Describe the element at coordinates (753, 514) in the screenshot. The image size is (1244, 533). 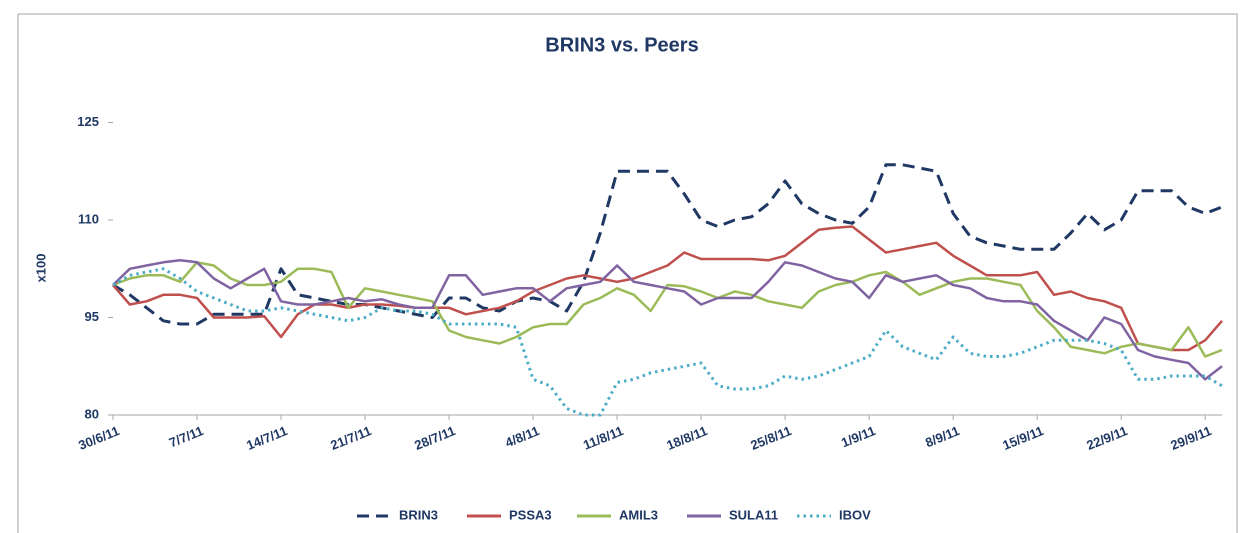
I see `legend-label: SULA11` at that location.